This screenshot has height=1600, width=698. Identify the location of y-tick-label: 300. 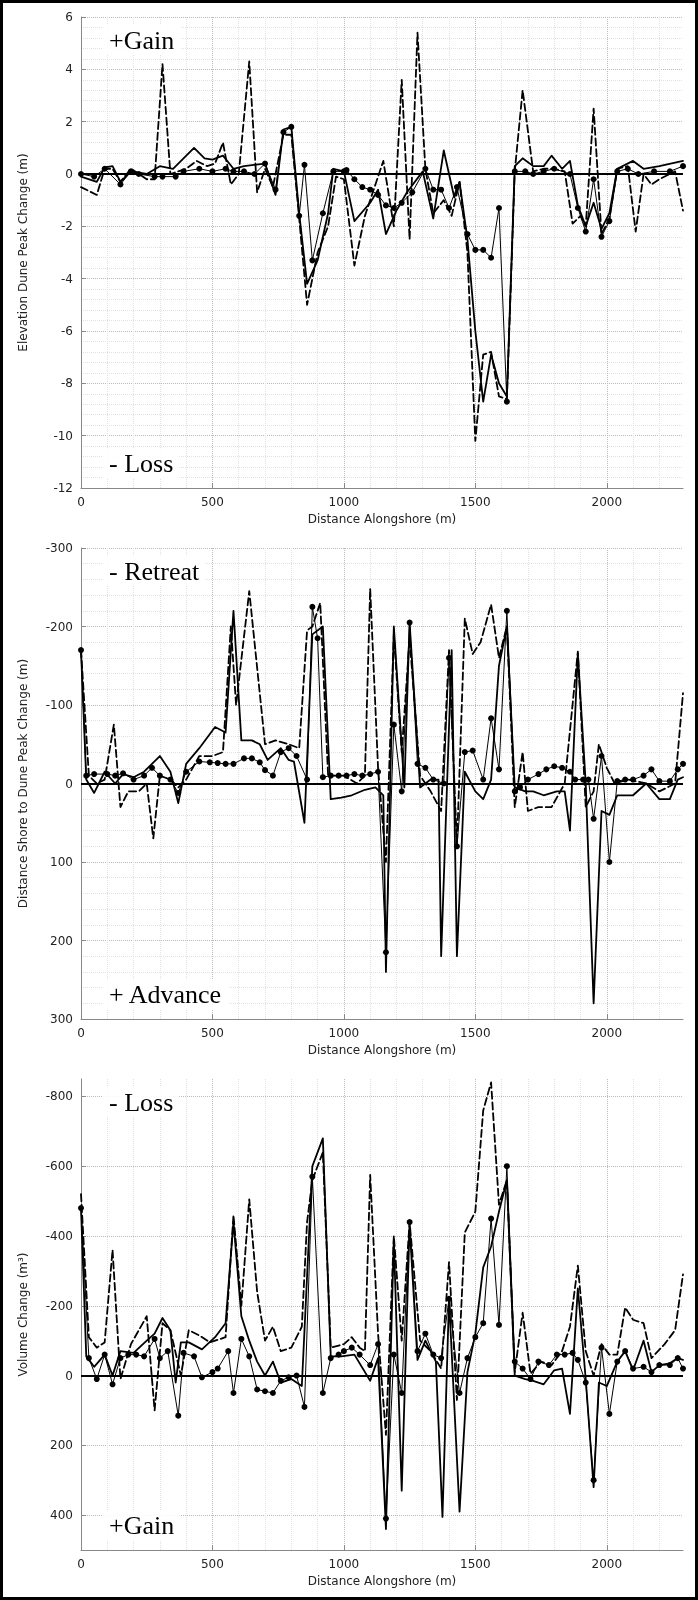
(61, 1019).